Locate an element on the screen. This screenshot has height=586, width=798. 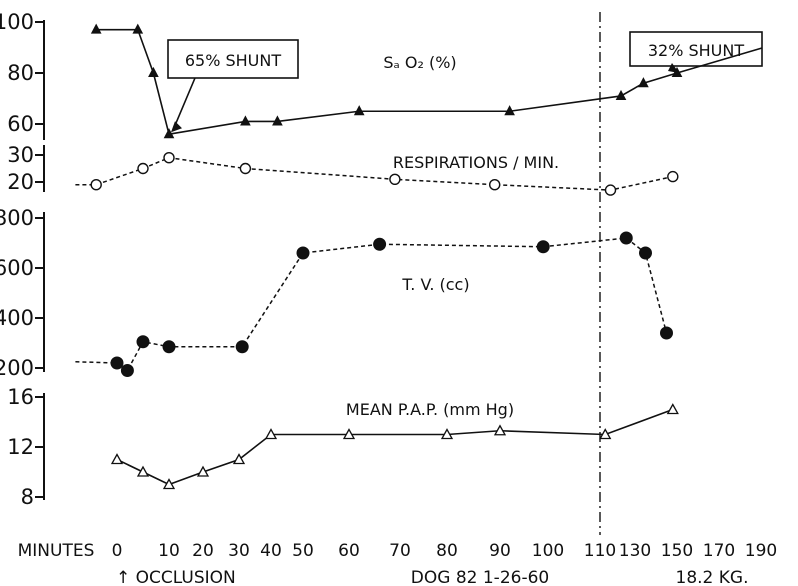
y-tick-label: 20 is located at coordinates (20, 182).